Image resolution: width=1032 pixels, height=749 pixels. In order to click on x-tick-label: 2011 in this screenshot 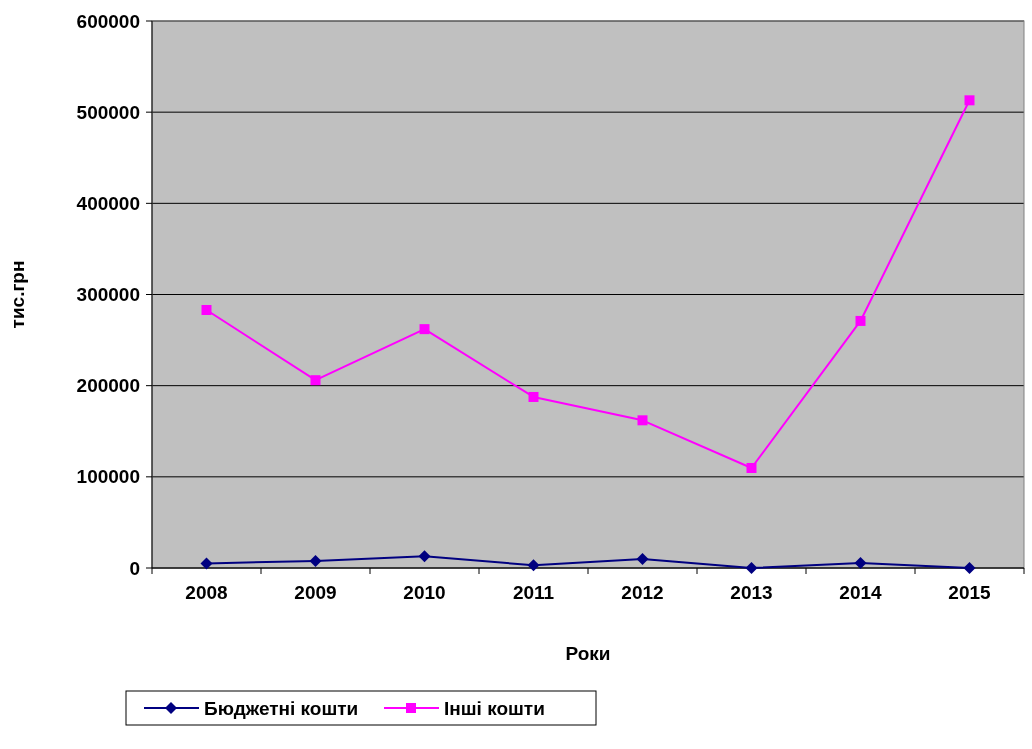, I will do `click(533, 592)`.